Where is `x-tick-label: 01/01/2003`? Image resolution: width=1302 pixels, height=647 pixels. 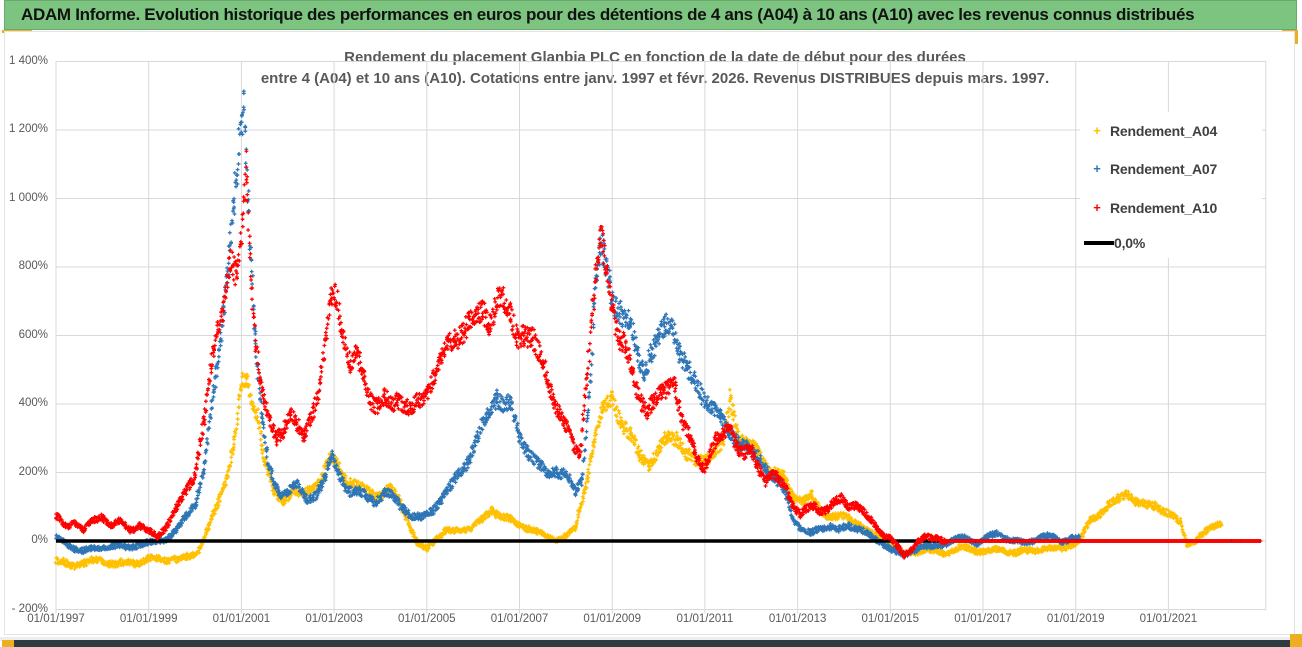
x-tick-label: 01/01/2003 is located at coordinates (334, 619).